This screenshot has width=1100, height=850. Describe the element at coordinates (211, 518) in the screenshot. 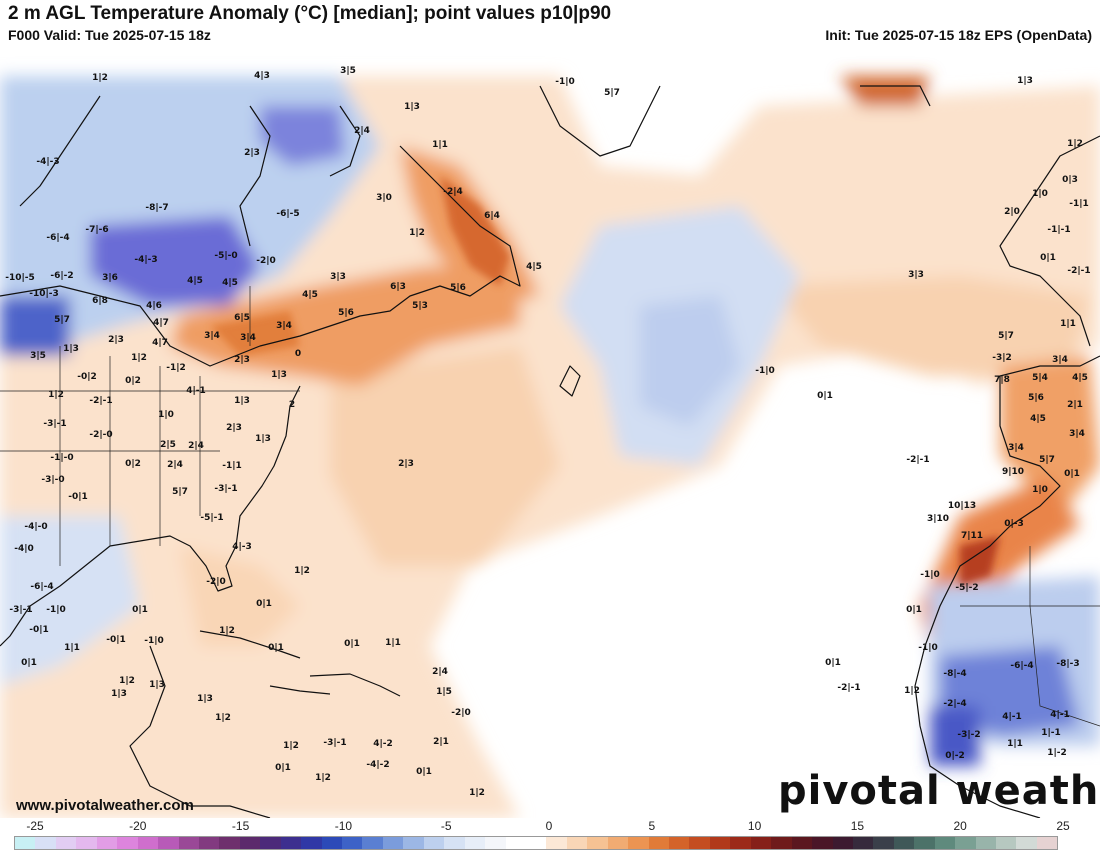

I see `point-value-label: -5|-1` at that location.